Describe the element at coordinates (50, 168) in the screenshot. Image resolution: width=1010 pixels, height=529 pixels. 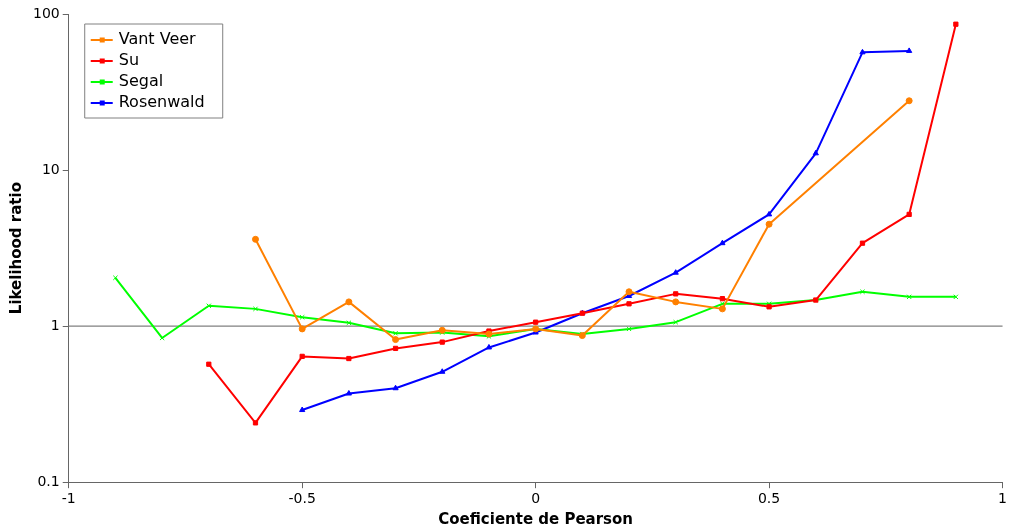
I see `y-tick-label: 10` at that location.